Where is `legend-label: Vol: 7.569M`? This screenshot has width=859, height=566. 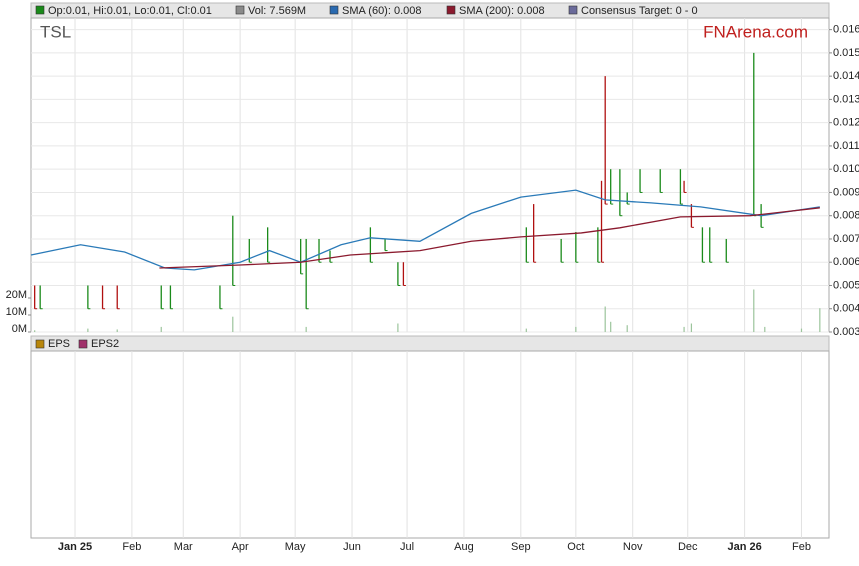 legend-label: Vol: 7.569M is located at coordinates (277, 11).